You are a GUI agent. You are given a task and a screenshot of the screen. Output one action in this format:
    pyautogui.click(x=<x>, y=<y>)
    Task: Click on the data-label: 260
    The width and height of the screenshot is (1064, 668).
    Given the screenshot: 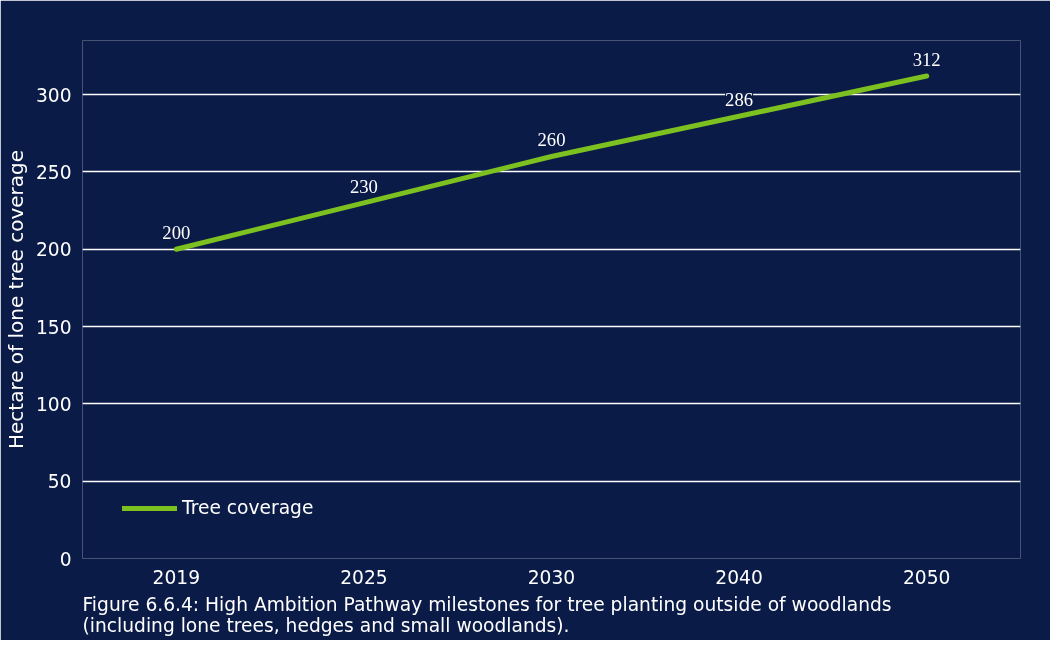 What is the action you would take?
    pyautogui.click(x=551, y=140)
    